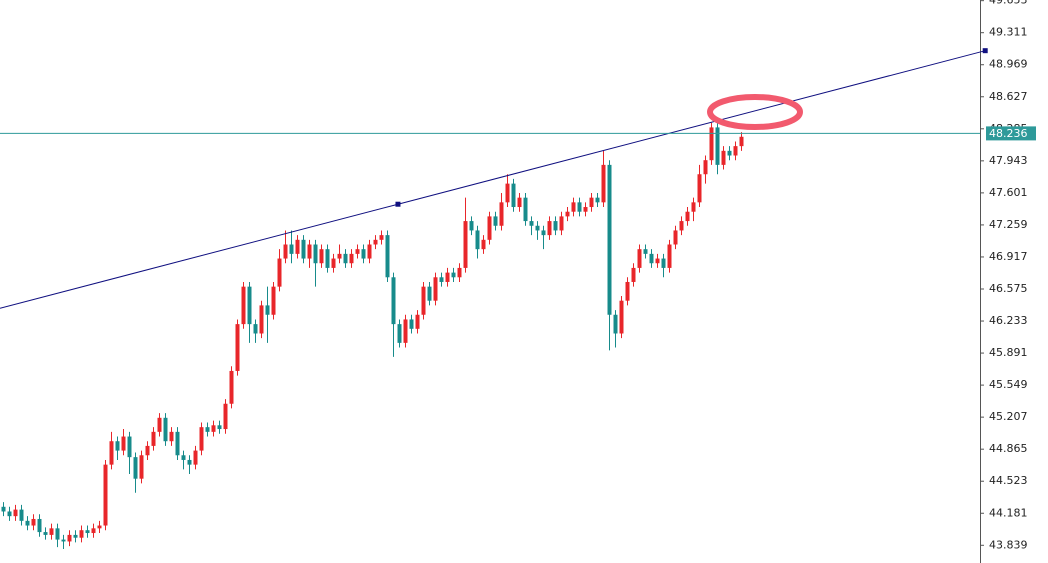 The image size is (1048, 563). Describe the element at coordinates (1008, 96) in the screenshot. I see `y-tick-label: 48.627` at that location.